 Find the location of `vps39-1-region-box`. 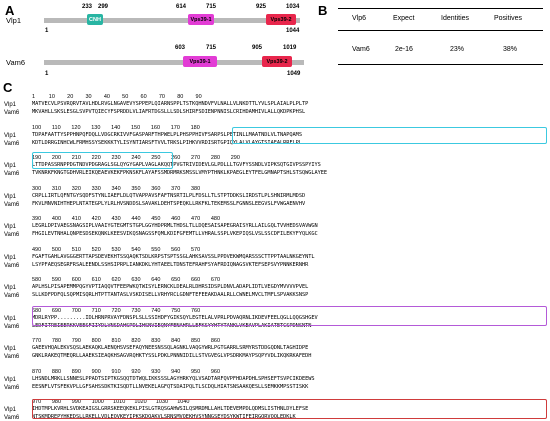

vps39-1-region-box is located at coordinates (289, 316).